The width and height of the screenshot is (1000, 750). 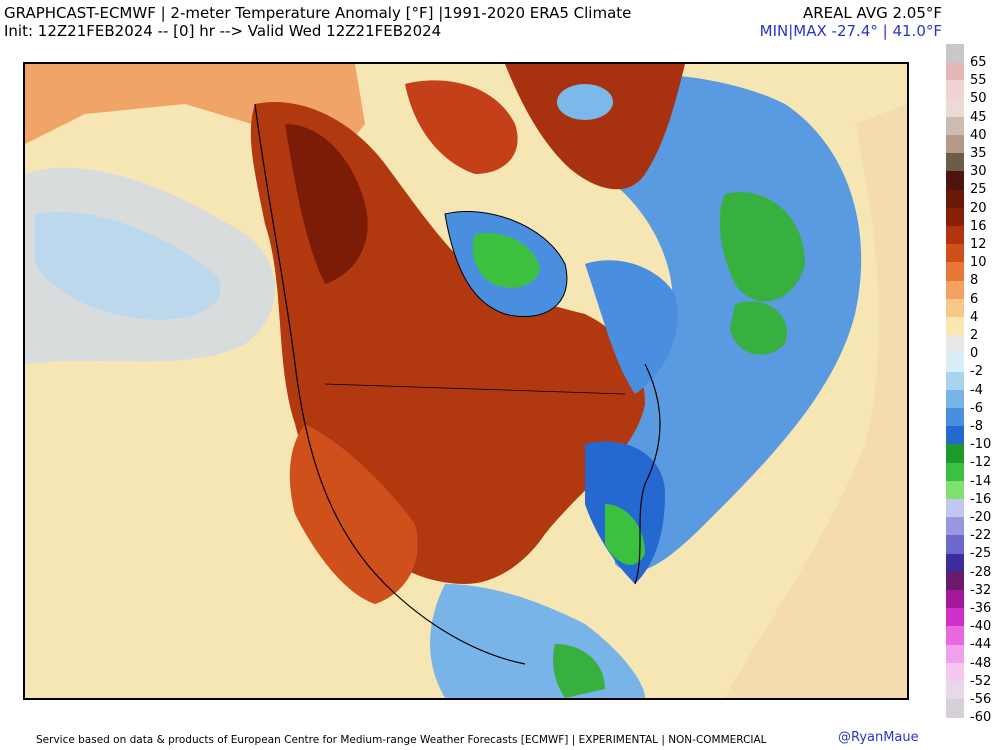 I want to click on colorbar-label: -32, so click(x=981, y=590).